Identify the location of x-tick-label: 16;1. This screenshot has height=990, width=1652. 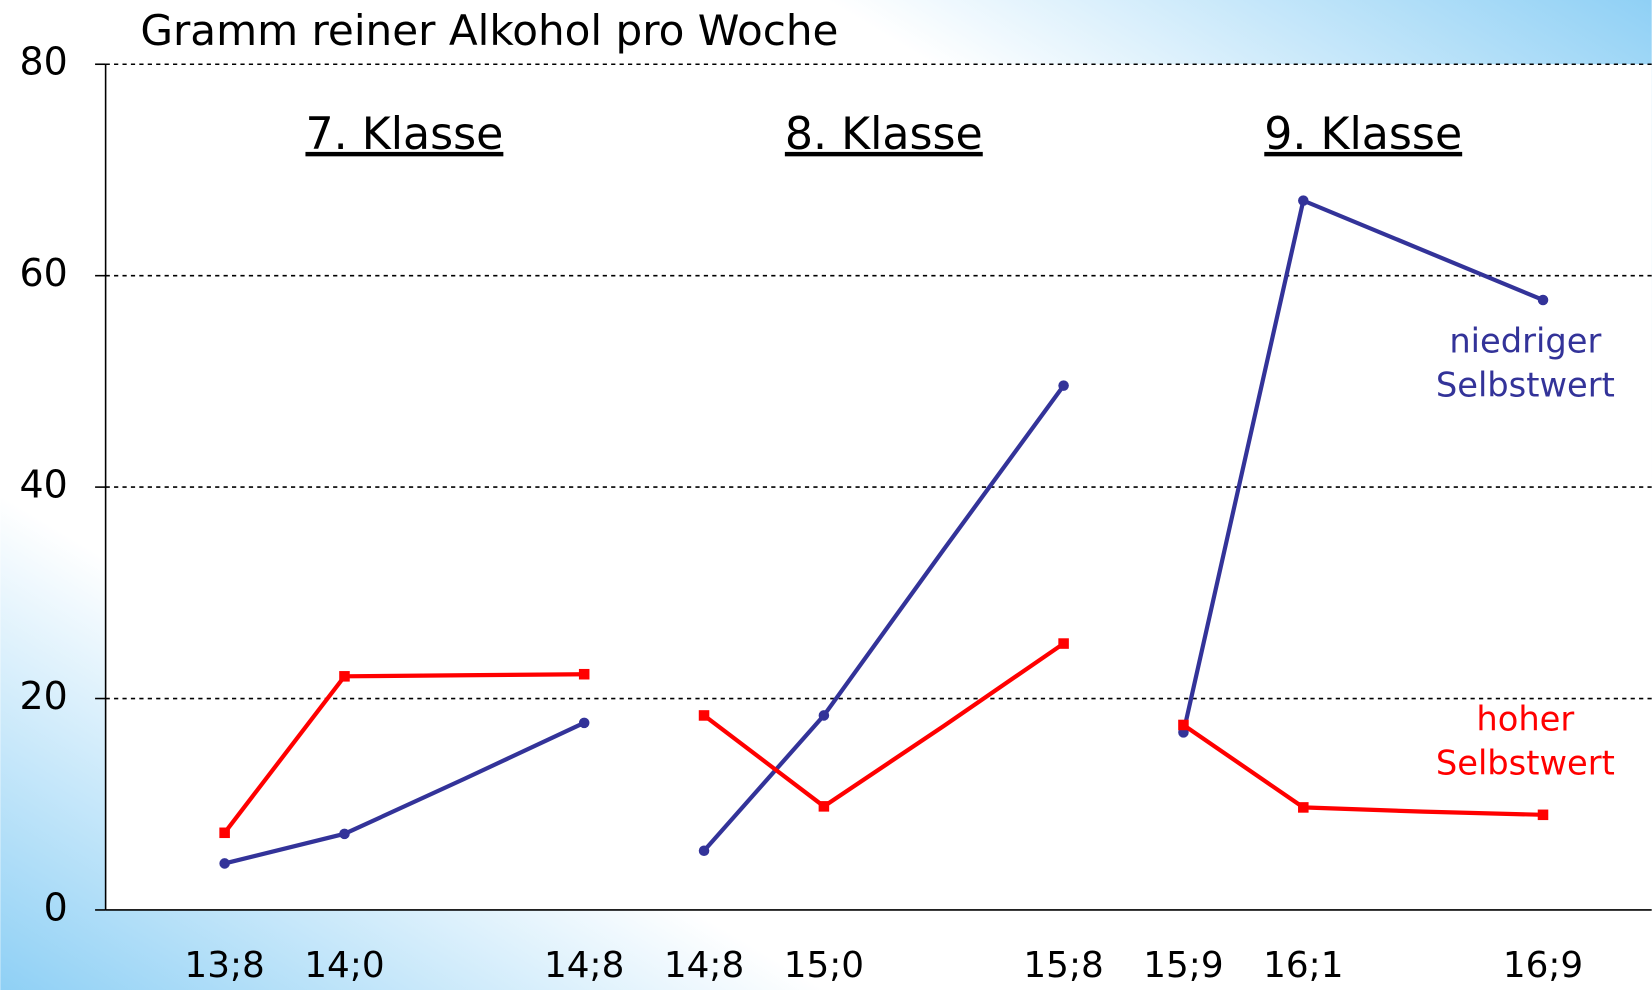
(1303, 965).